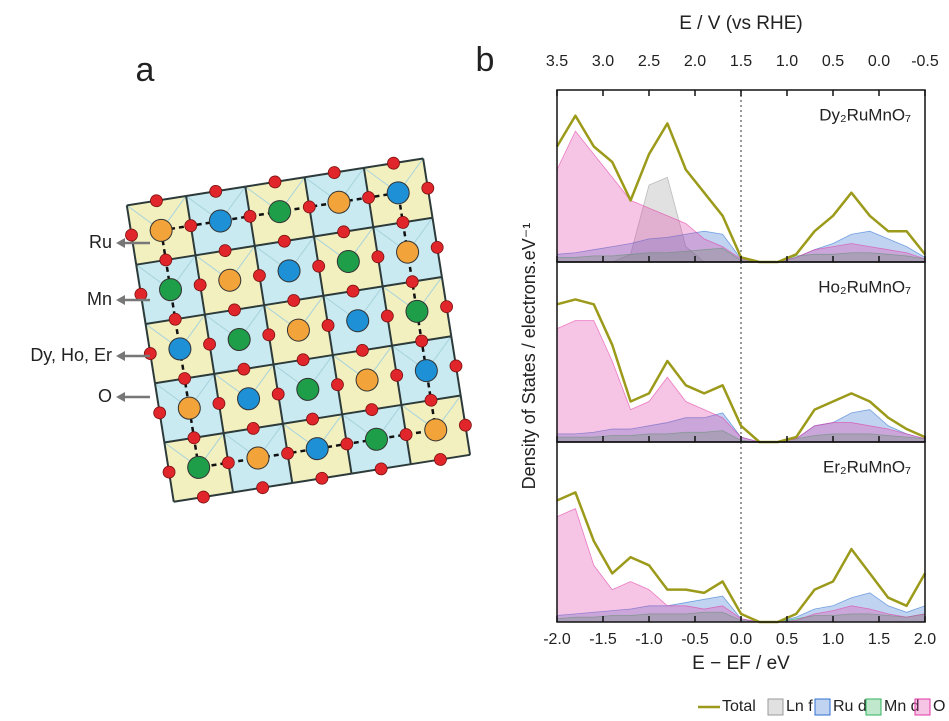 The image size is (949, 721). What do you see at coordinates (865, 114) in the screenshot?
I see `panel-title: Dy₂RuMnO₇` at bounding box center [865, 114].